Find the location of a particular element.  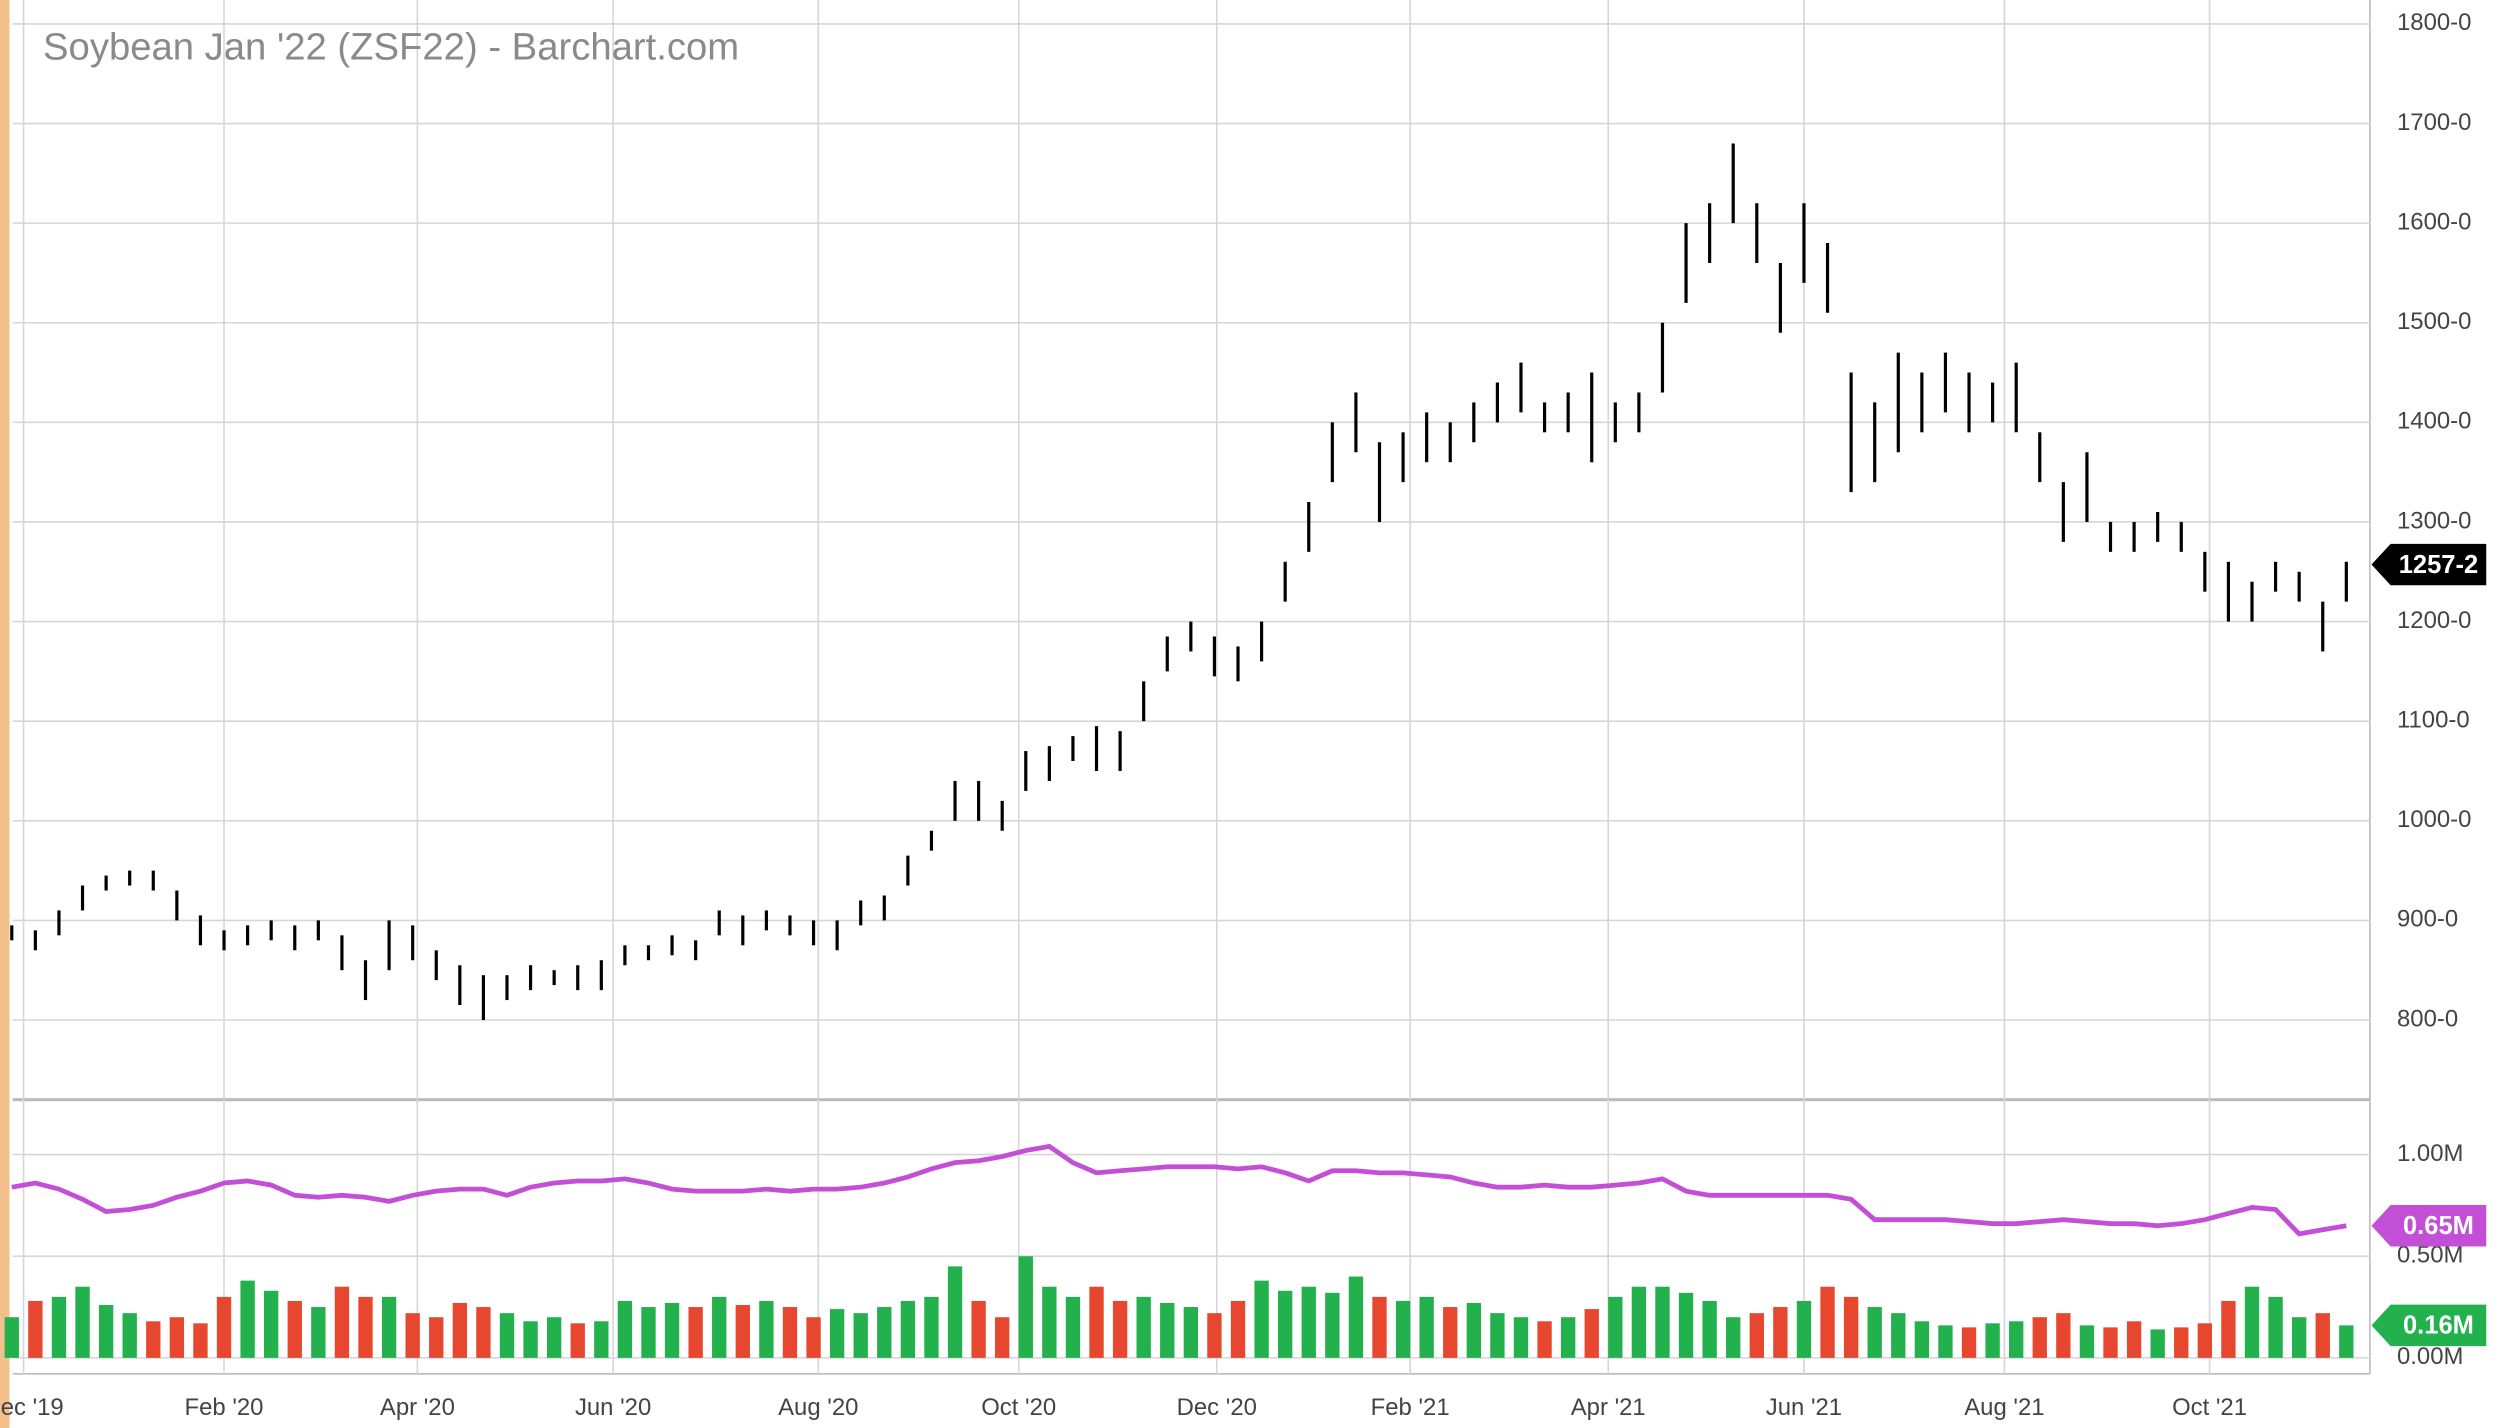

open-interest-line is located at coordinates (1179, 1190).